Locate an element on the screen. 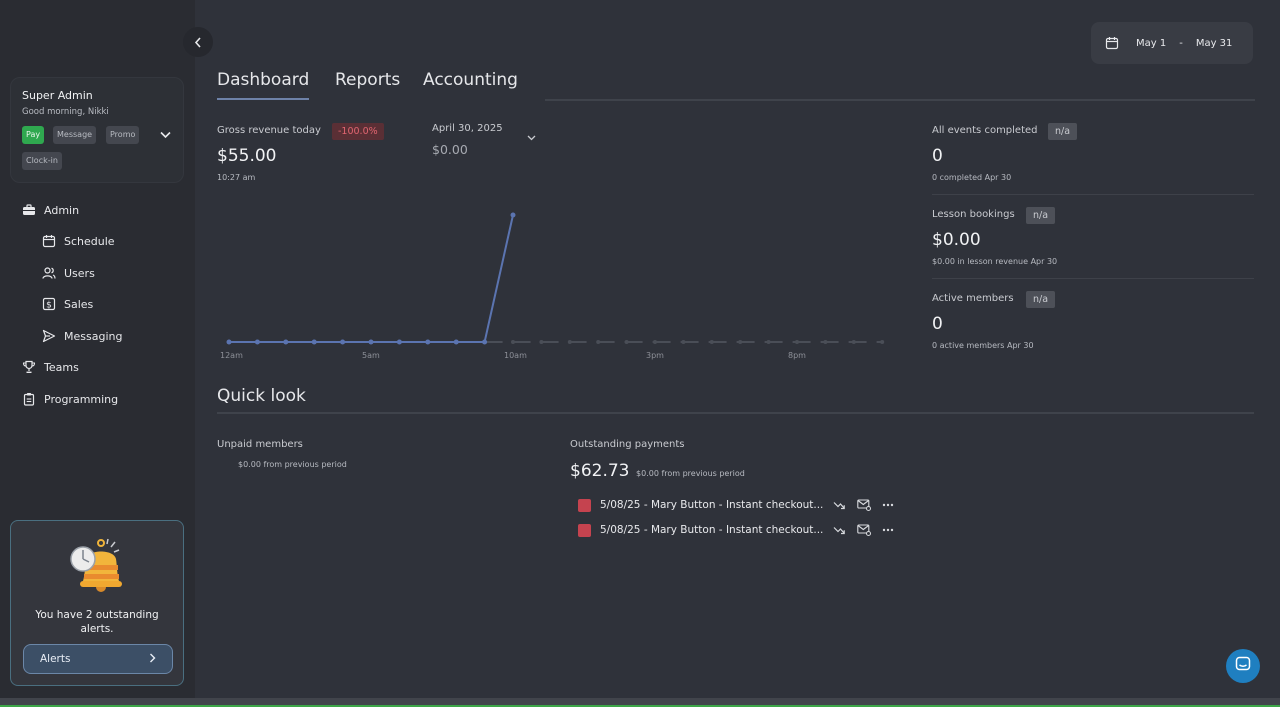  date-to: May 31 is located at coordinates (1214, 43).